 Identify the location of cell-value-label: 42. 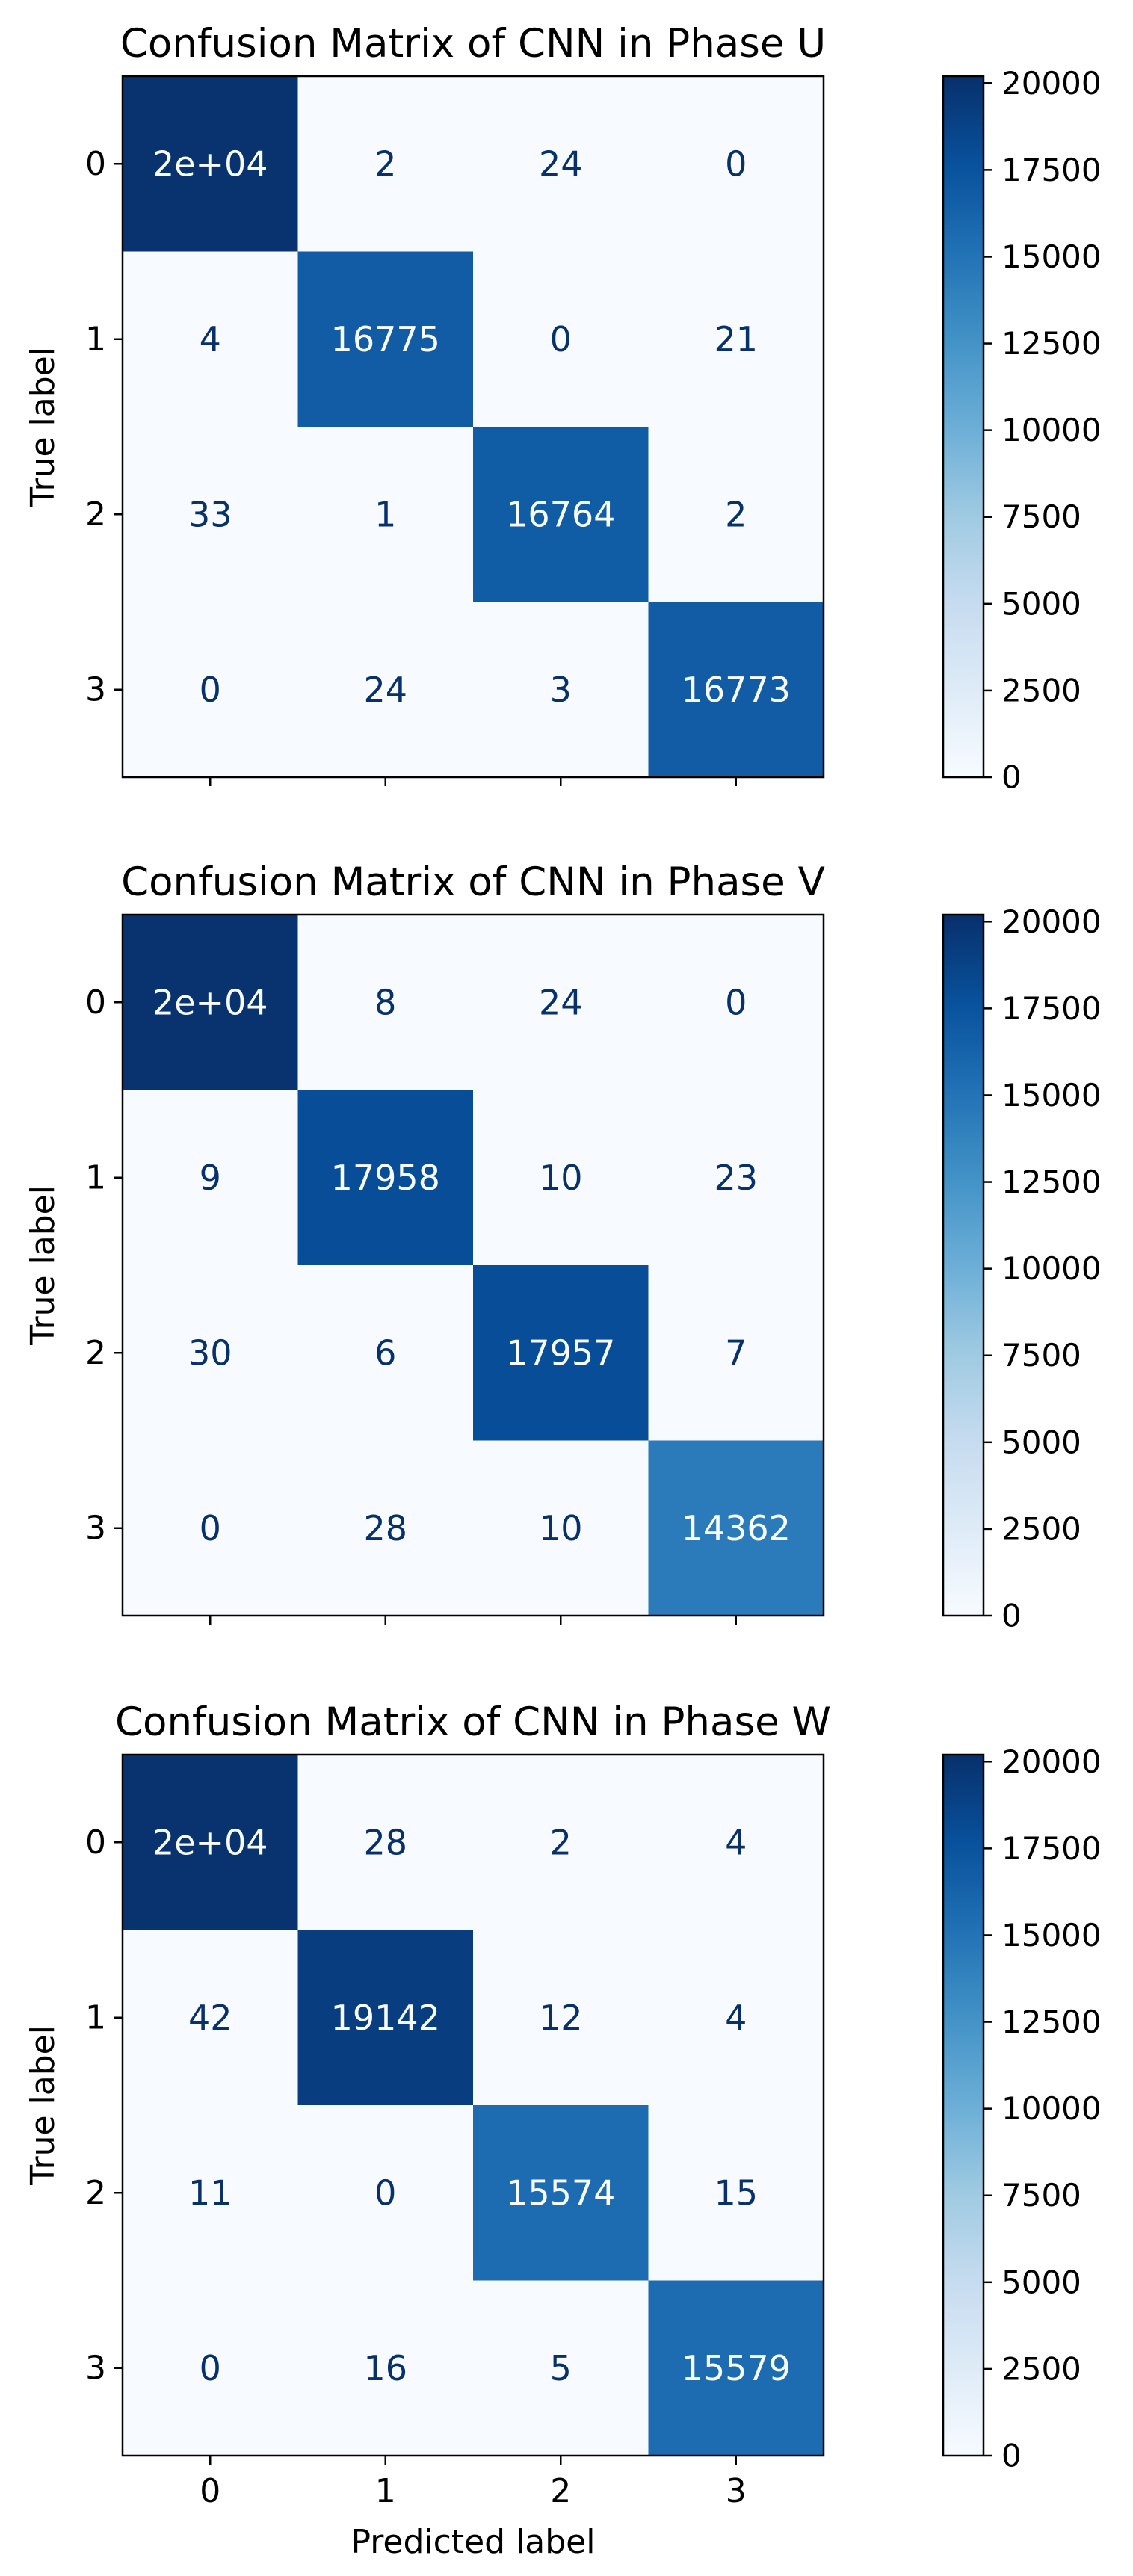
(210, 2018).